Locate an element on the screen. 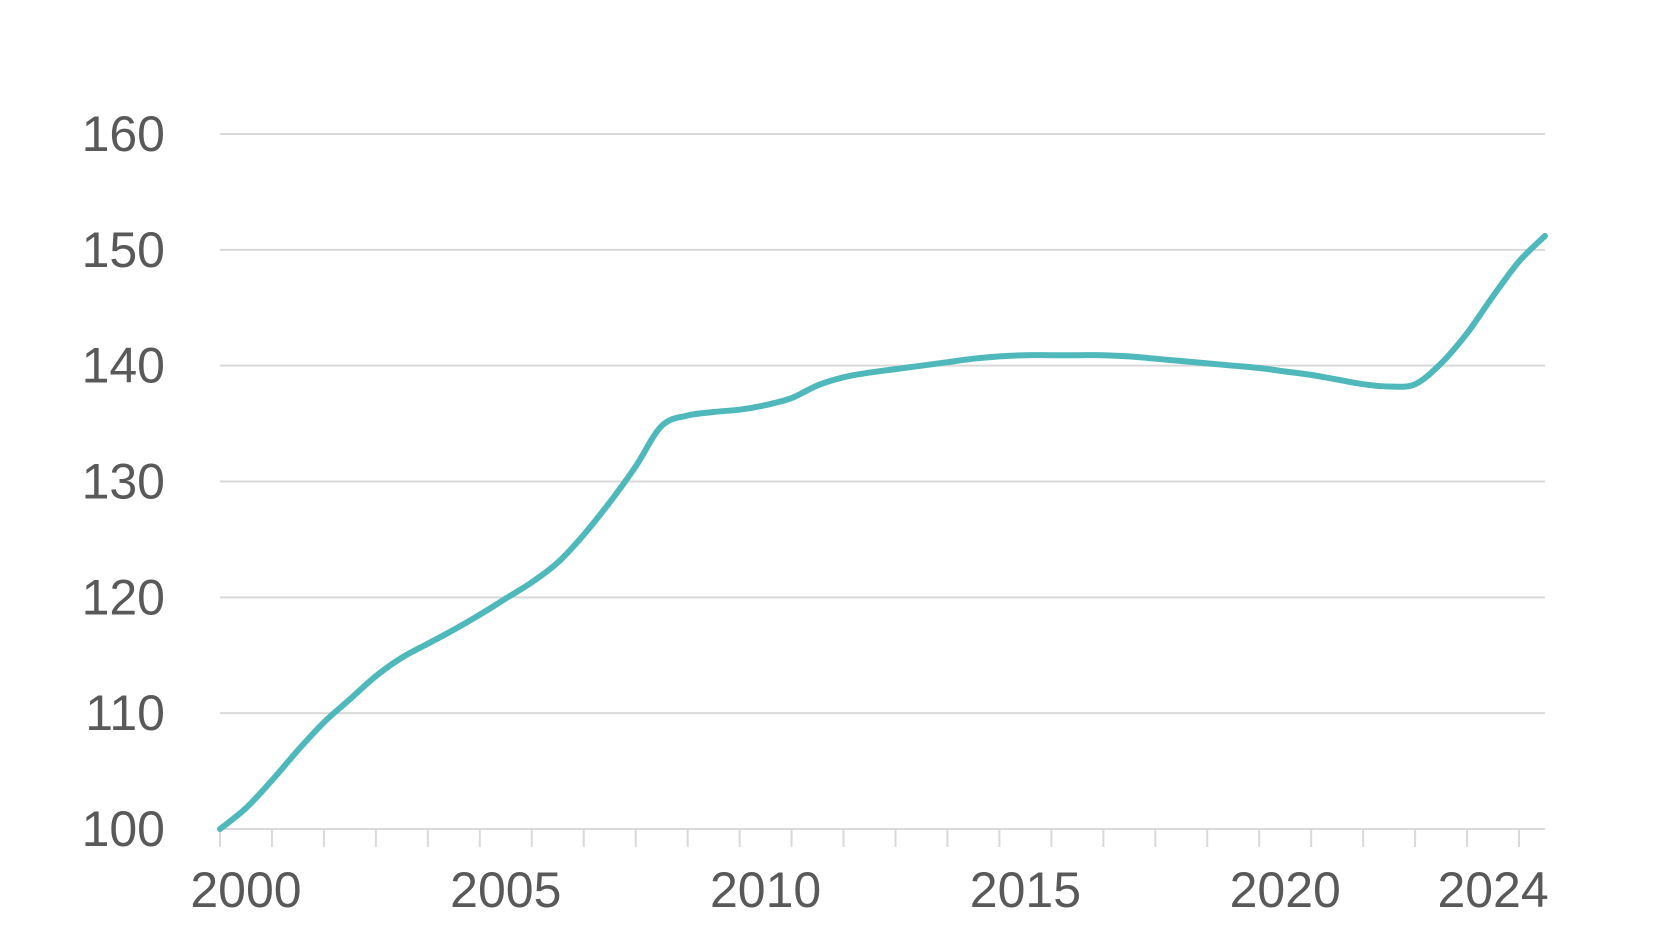 The width and height of the screenshot is (1666, 951). y-tick-label-150: 150 is located at coordinates (123, 250).